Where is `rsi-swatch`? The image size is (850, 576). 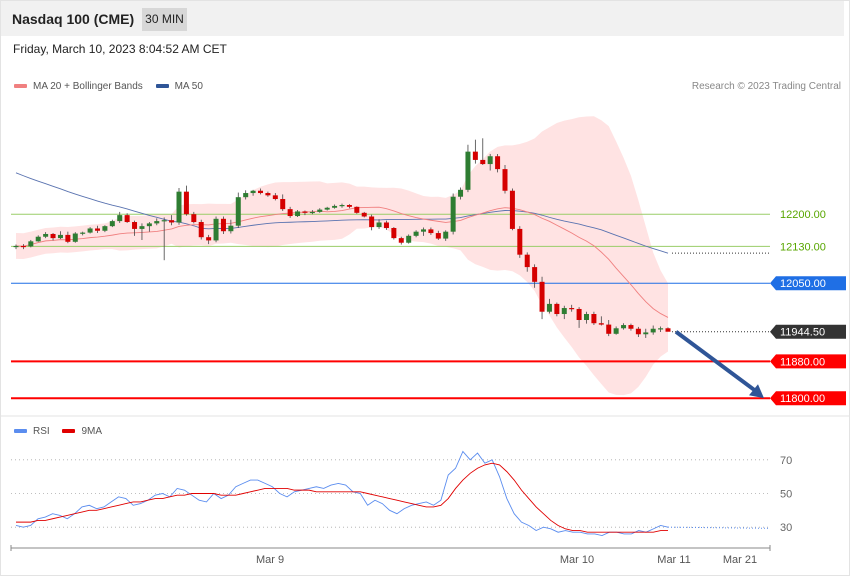
rsi-swatch is located at coordinates (20, 431).